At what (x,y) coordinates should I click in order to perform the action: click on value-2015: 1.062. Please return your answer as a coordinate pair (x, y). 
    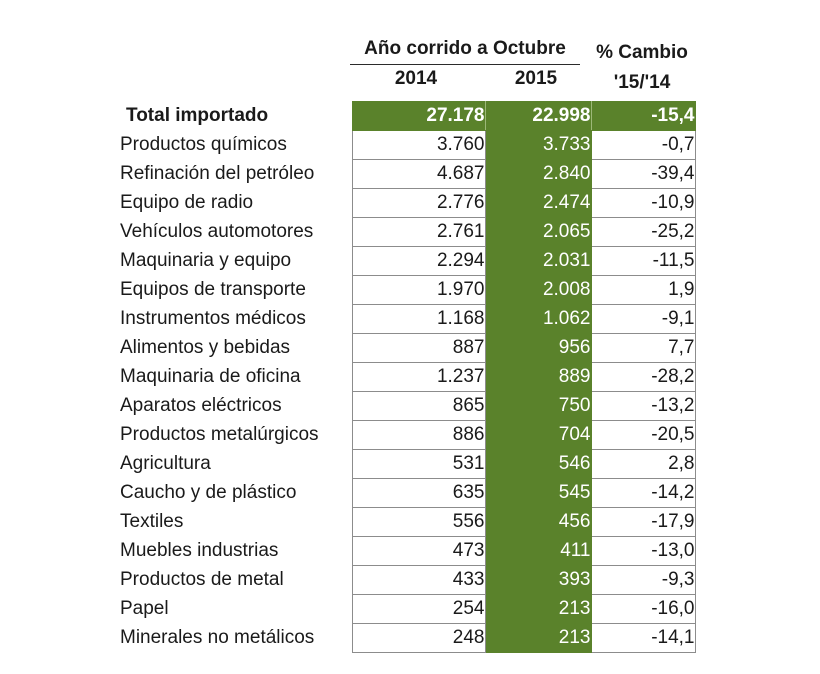
    Looking at the image, I should click on (538, 319).